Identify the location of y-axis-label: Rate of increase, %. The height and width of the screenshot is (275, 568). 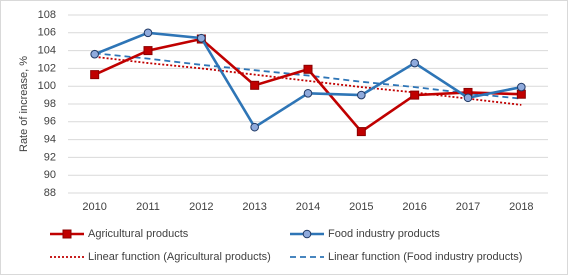
(24, 104).